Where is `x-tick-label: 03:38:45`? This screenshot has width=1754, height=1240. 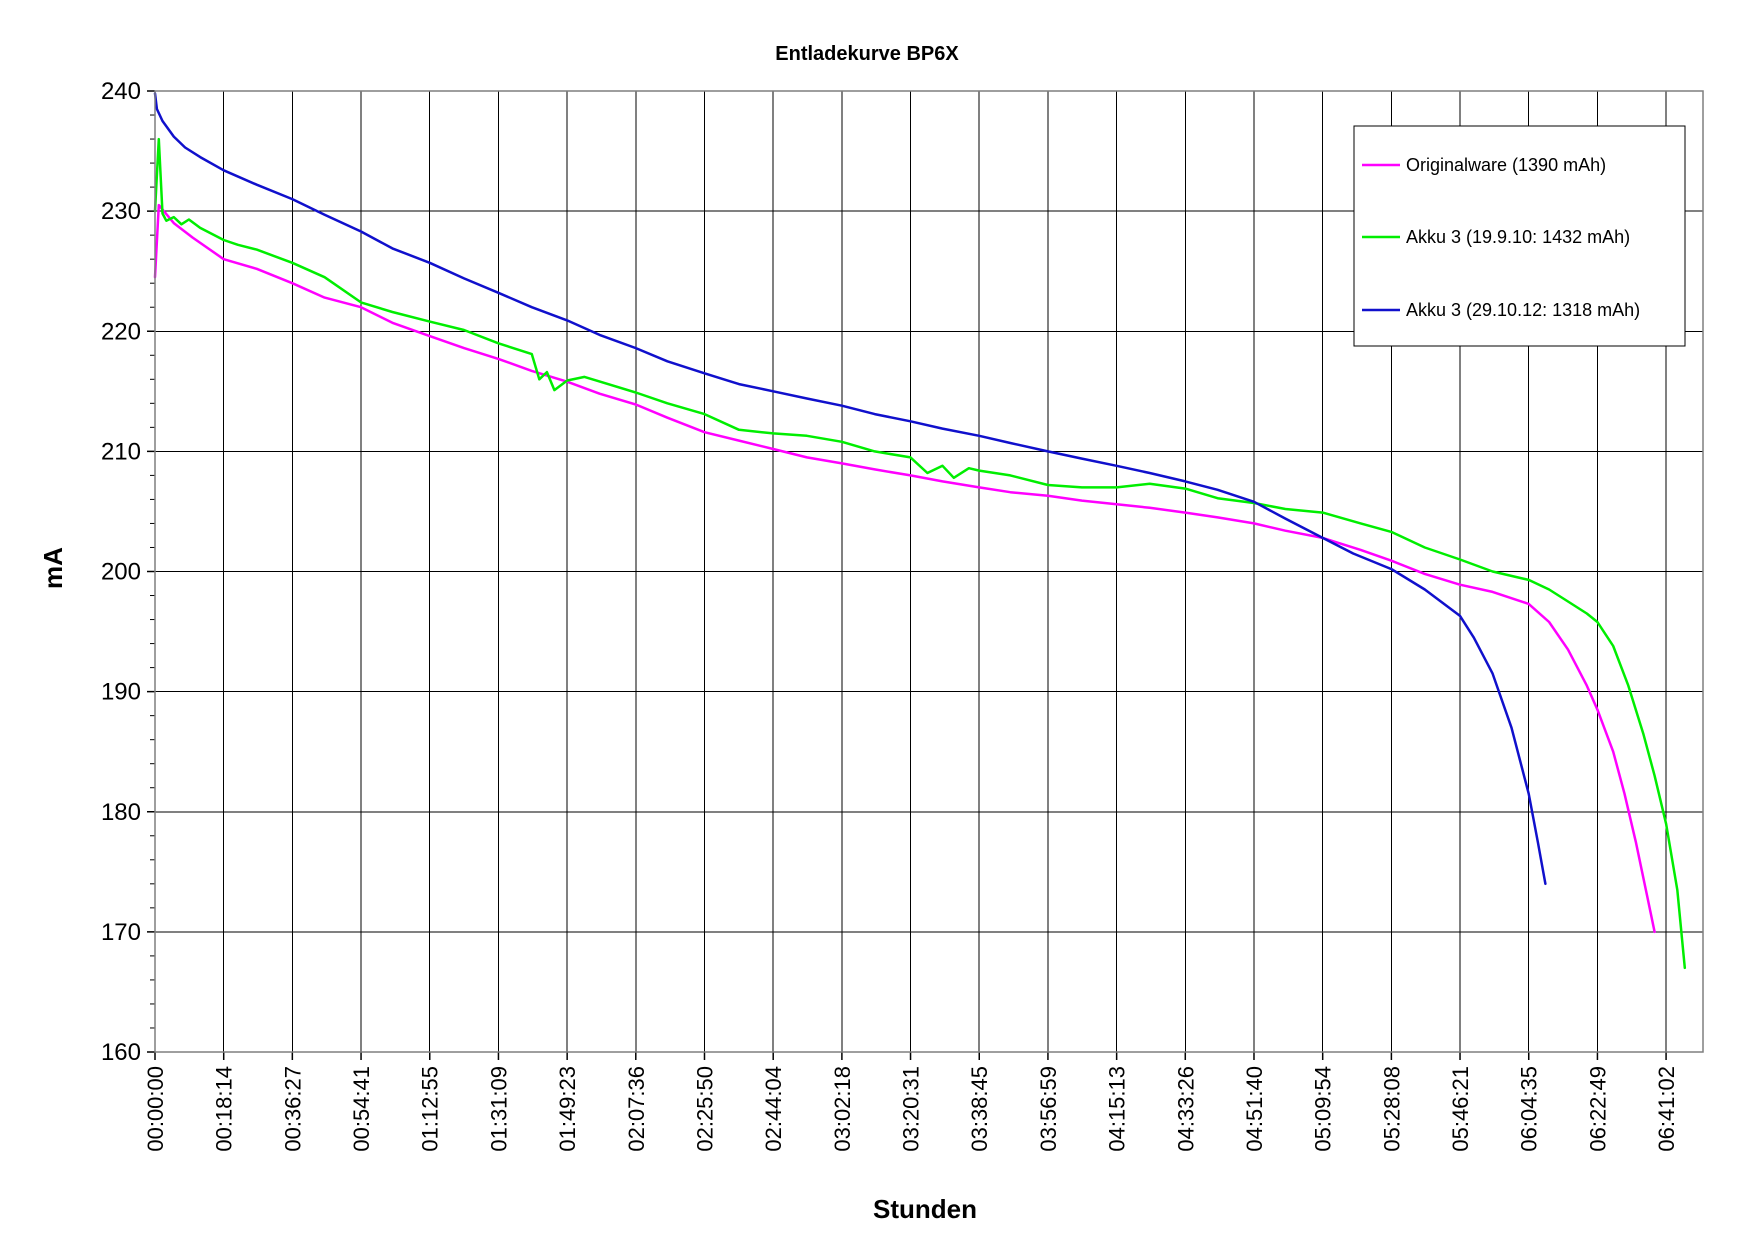
x-tick-label: 03:38:45 is located at coordinates (979, 1109).